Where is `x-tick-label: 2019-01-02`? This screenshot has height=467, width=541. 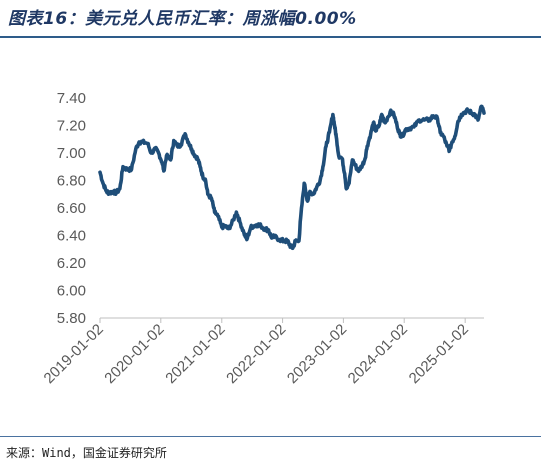
x-tick-label: 2019-01-02 is located at coordinates (74, 354).